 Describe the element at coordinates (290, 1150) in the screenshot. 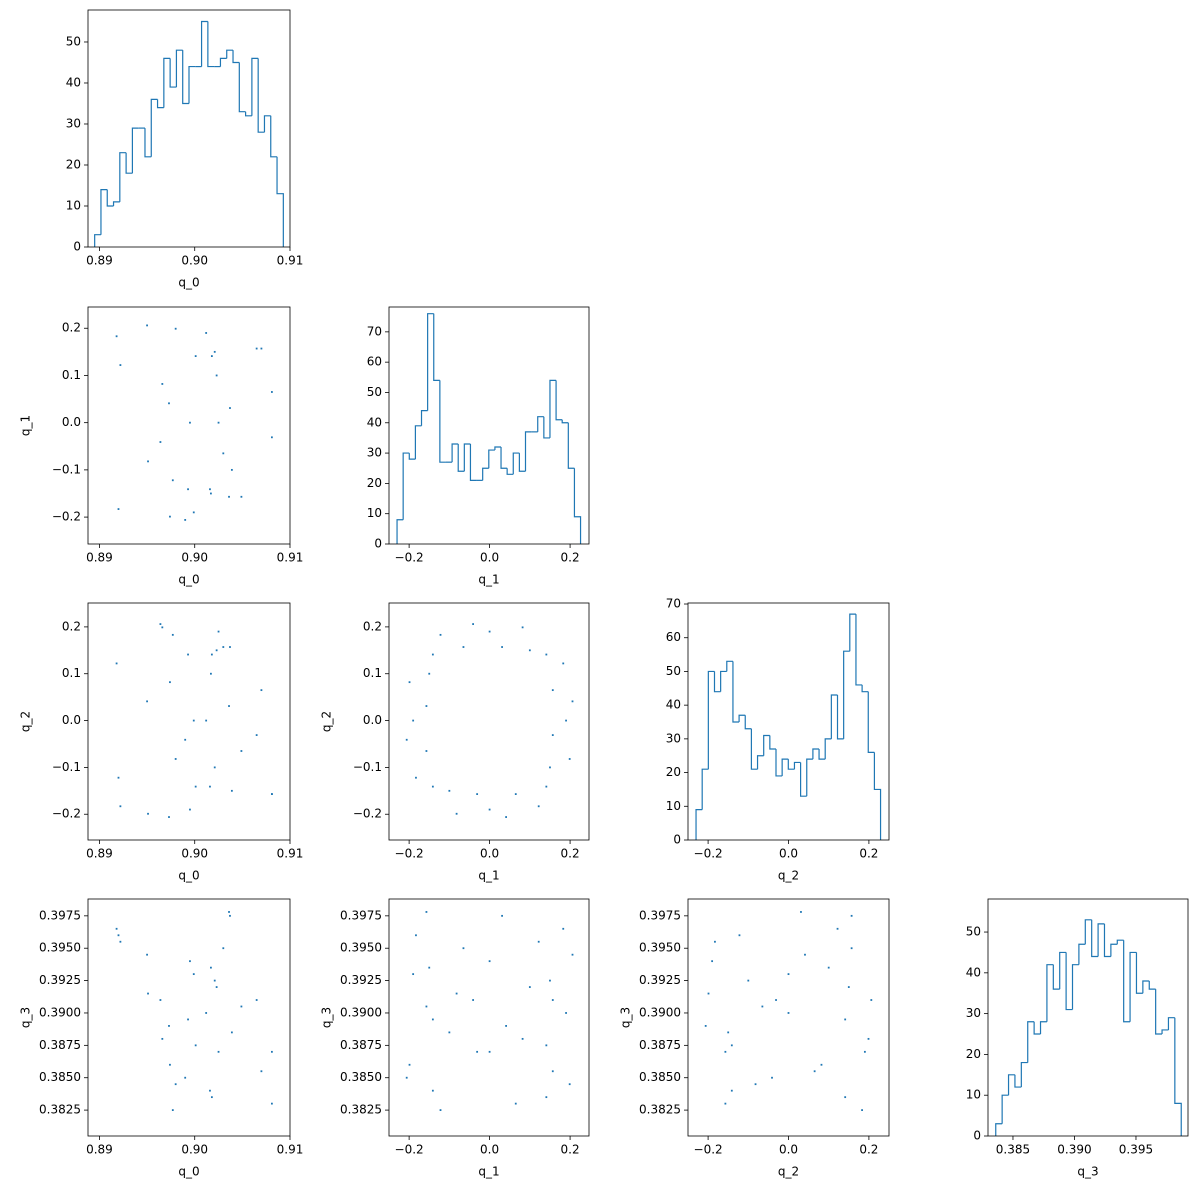

I see `x-tick-label: 0.91` at that location.